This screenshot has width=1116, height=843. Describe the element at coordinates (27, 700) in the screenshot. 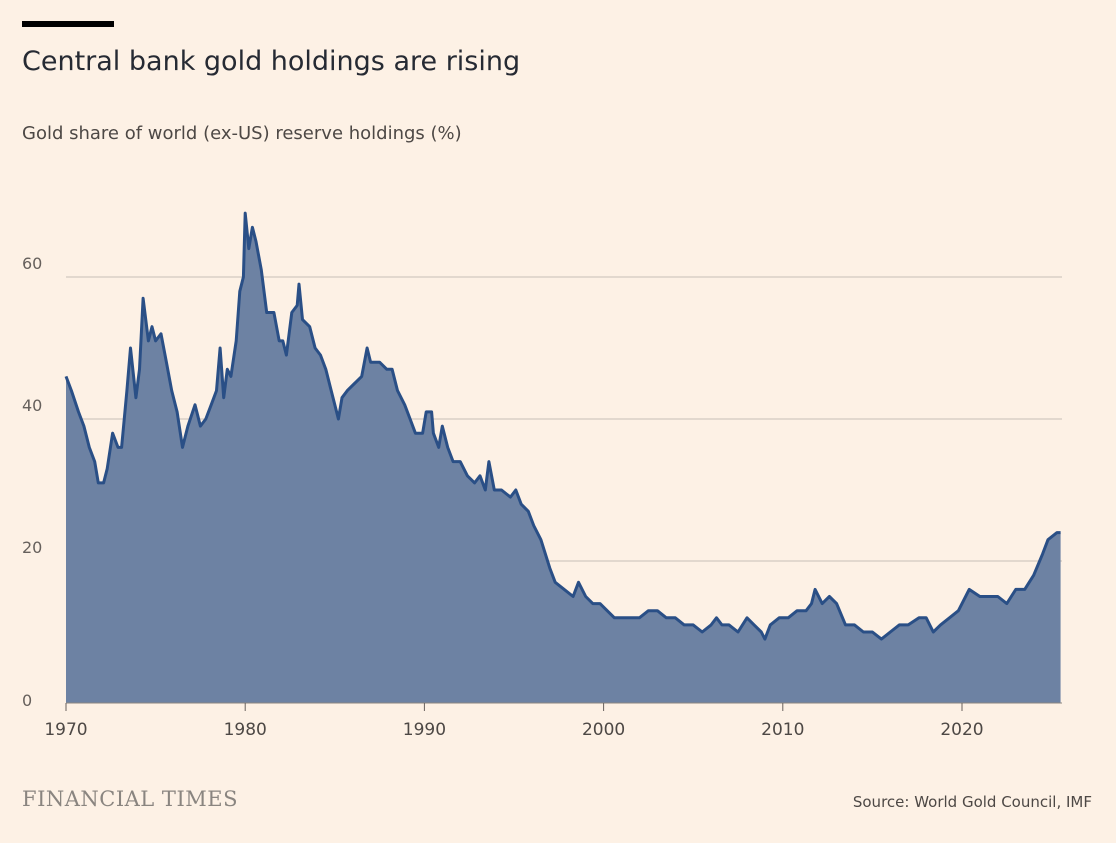

I see `y-tick-label: 0` at that location.